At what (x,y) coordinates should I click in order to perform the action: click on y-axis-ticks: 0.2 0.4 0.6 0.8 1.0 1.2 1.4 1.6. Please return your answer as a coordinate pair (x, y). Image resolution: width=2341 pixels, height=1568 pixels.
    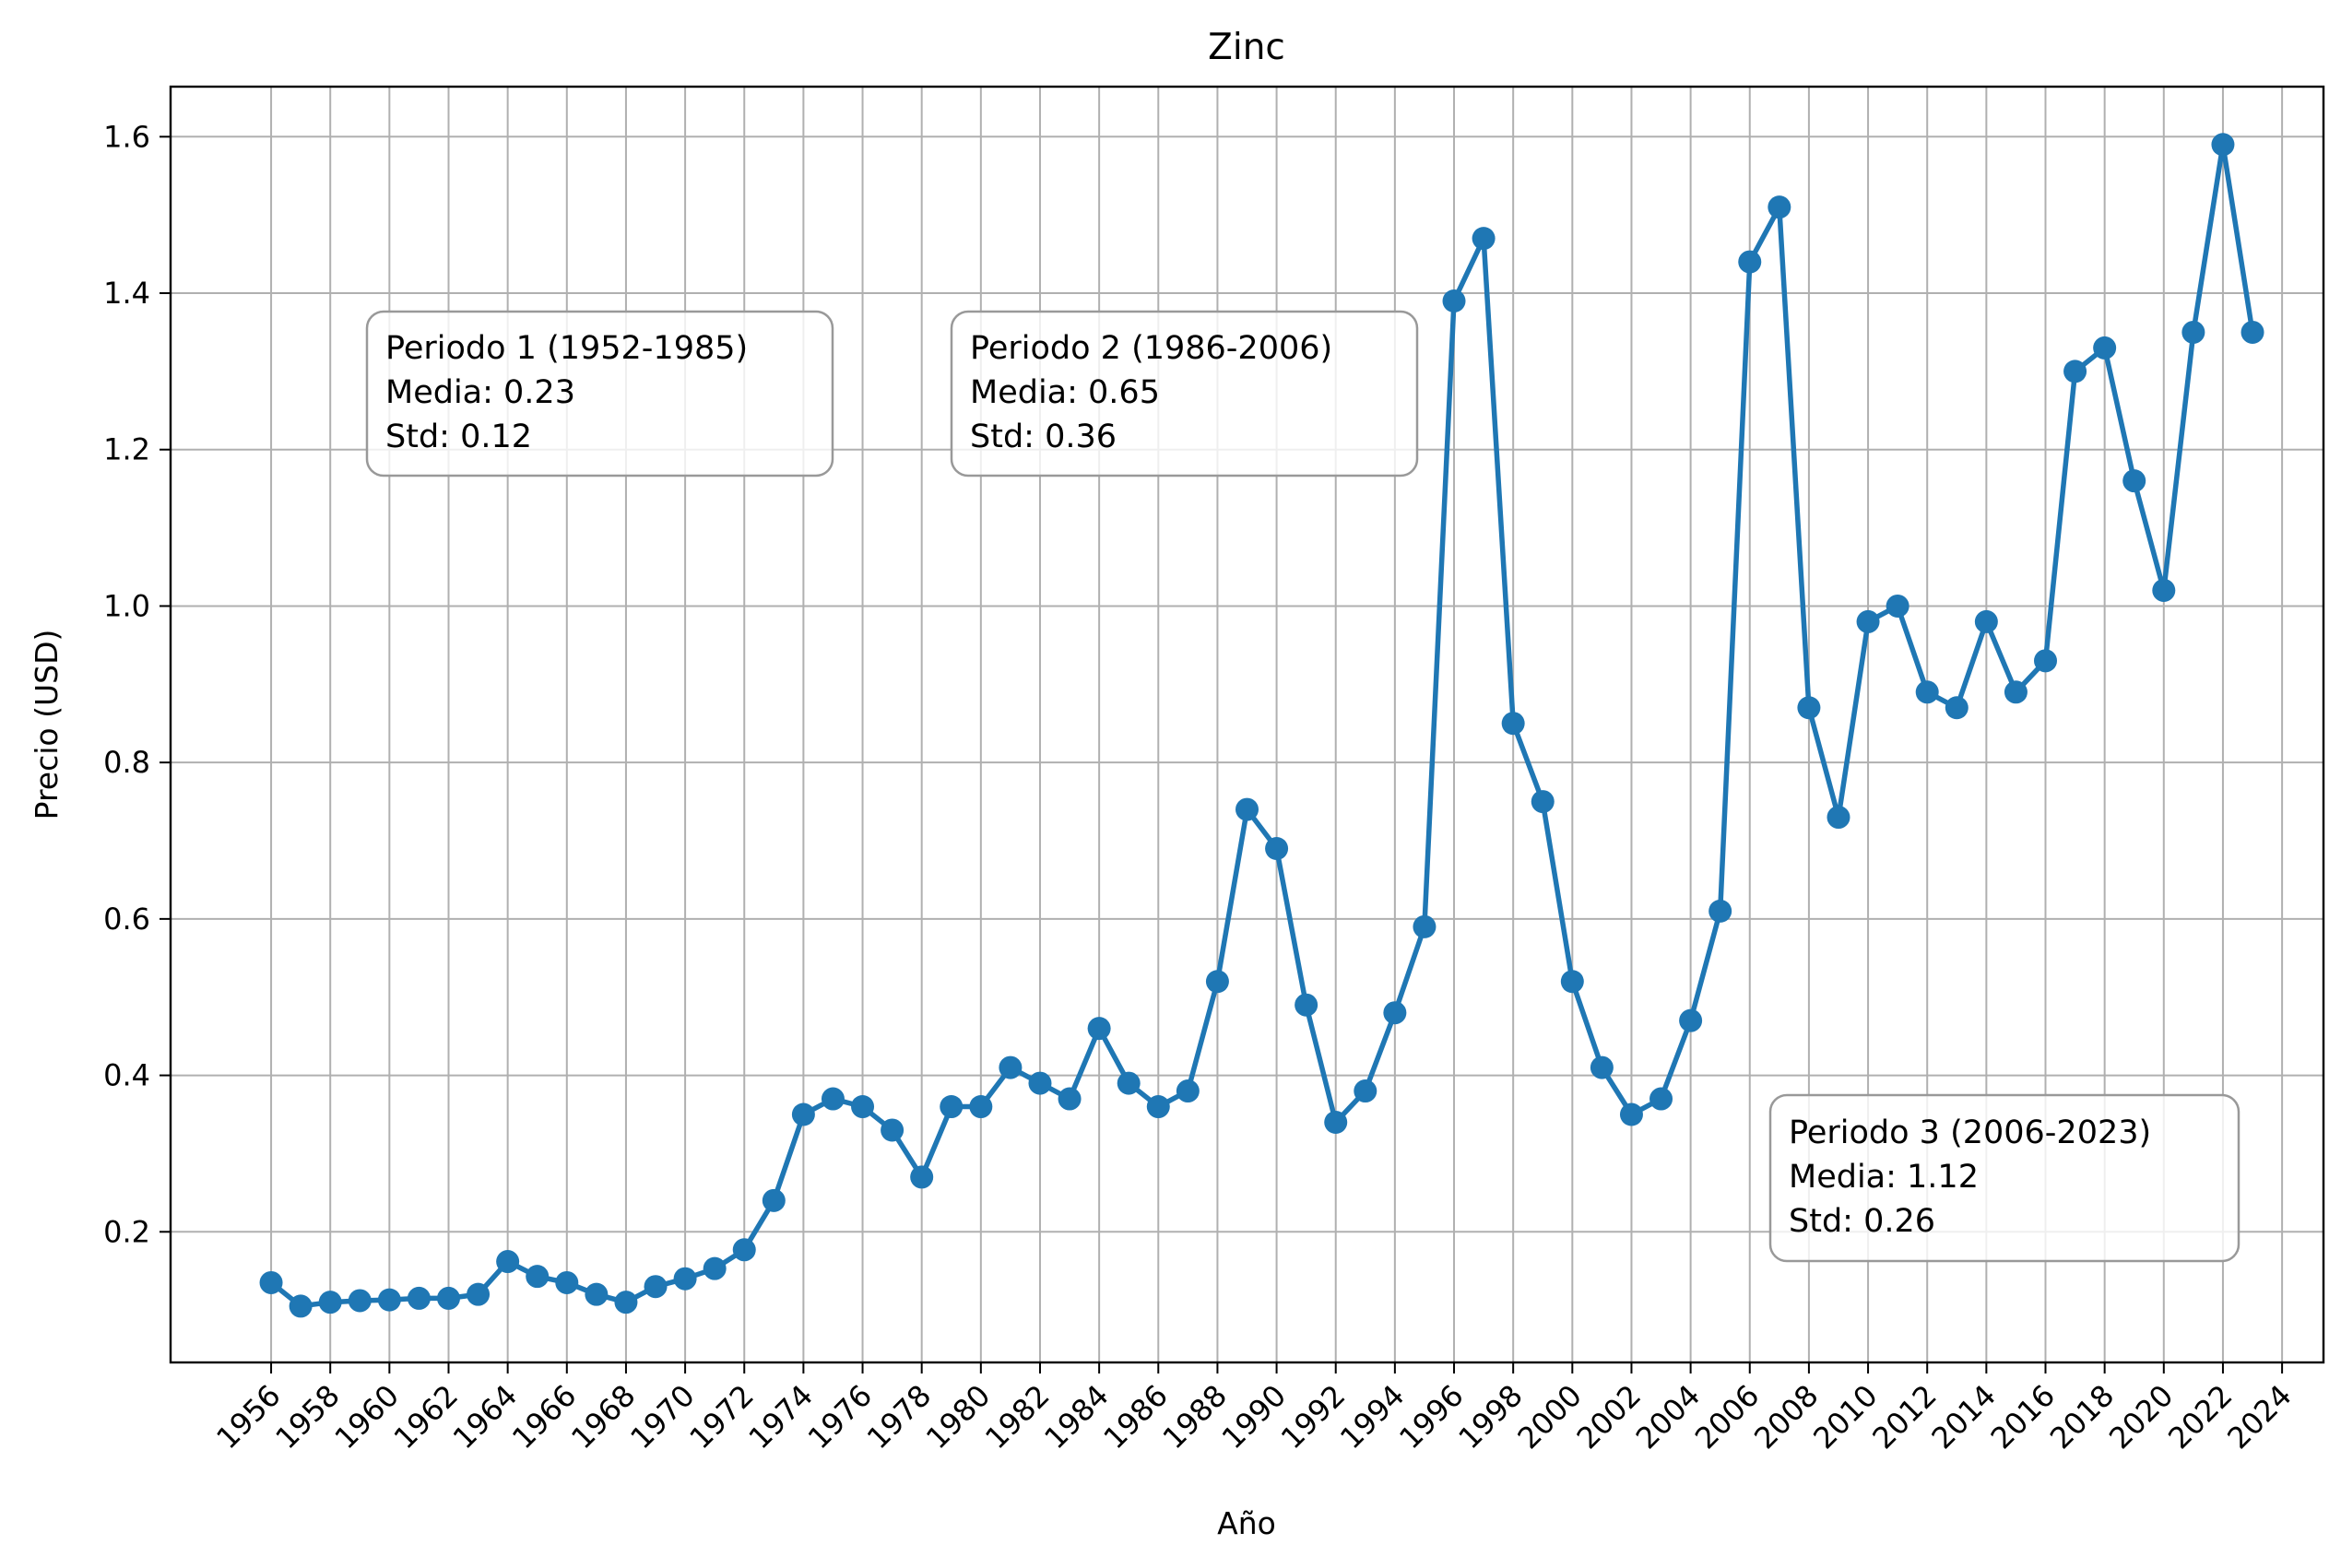
    Looking at the image, I should click on (137, 684).